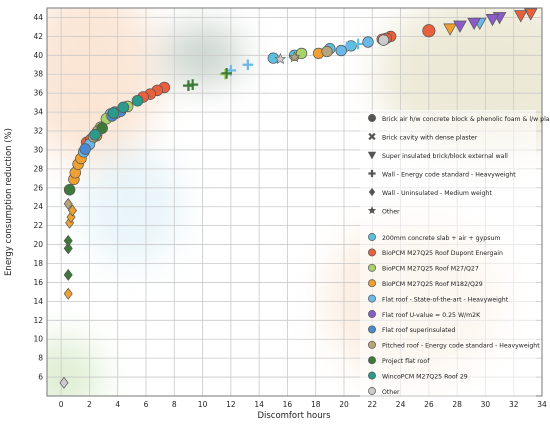  Describe the element at coordinates (542, 404) in the screenshot. I see `x-tick-label: 34` at that location.